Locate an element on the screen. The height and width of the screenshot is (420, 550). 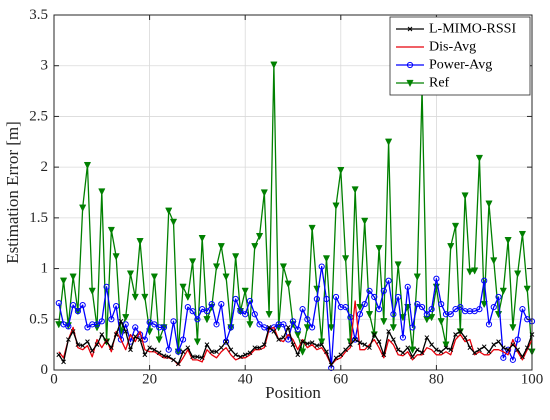
legend-marker is located at coordinates (410, 29).